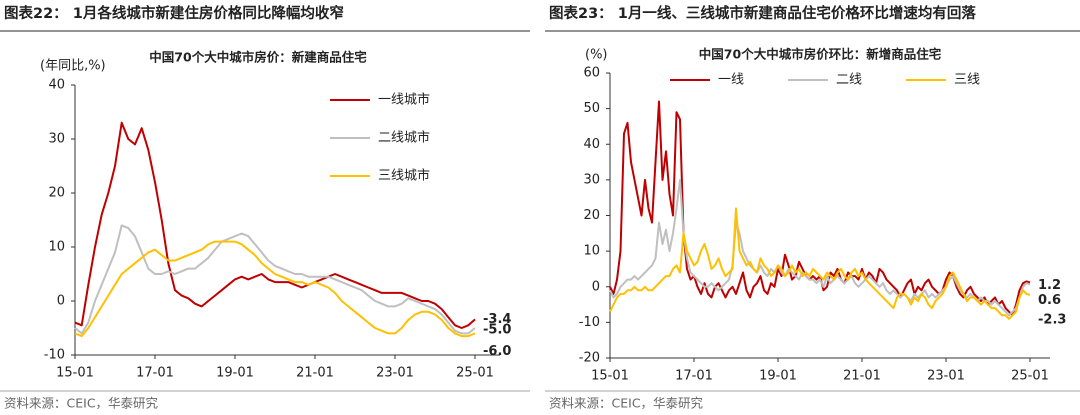 The image size is (1080, 415). What do you see at coordinates (73, 66) in the screenshot?
I see `y-axis-label: (年同比,%)` at bounding box center [73, 66].